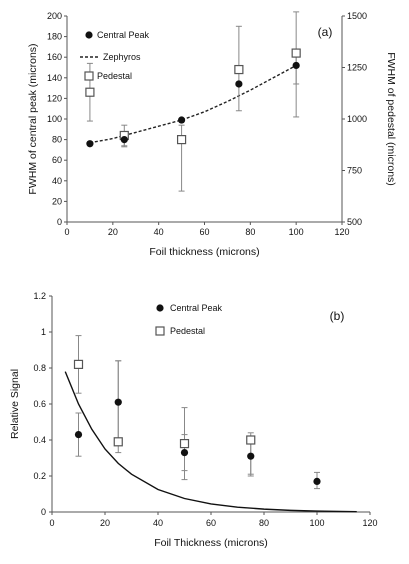  What do you see at coordinates (160, 308) in the screenshot?
I see `b-legend-central-marker` at bounding box center [160, 308].